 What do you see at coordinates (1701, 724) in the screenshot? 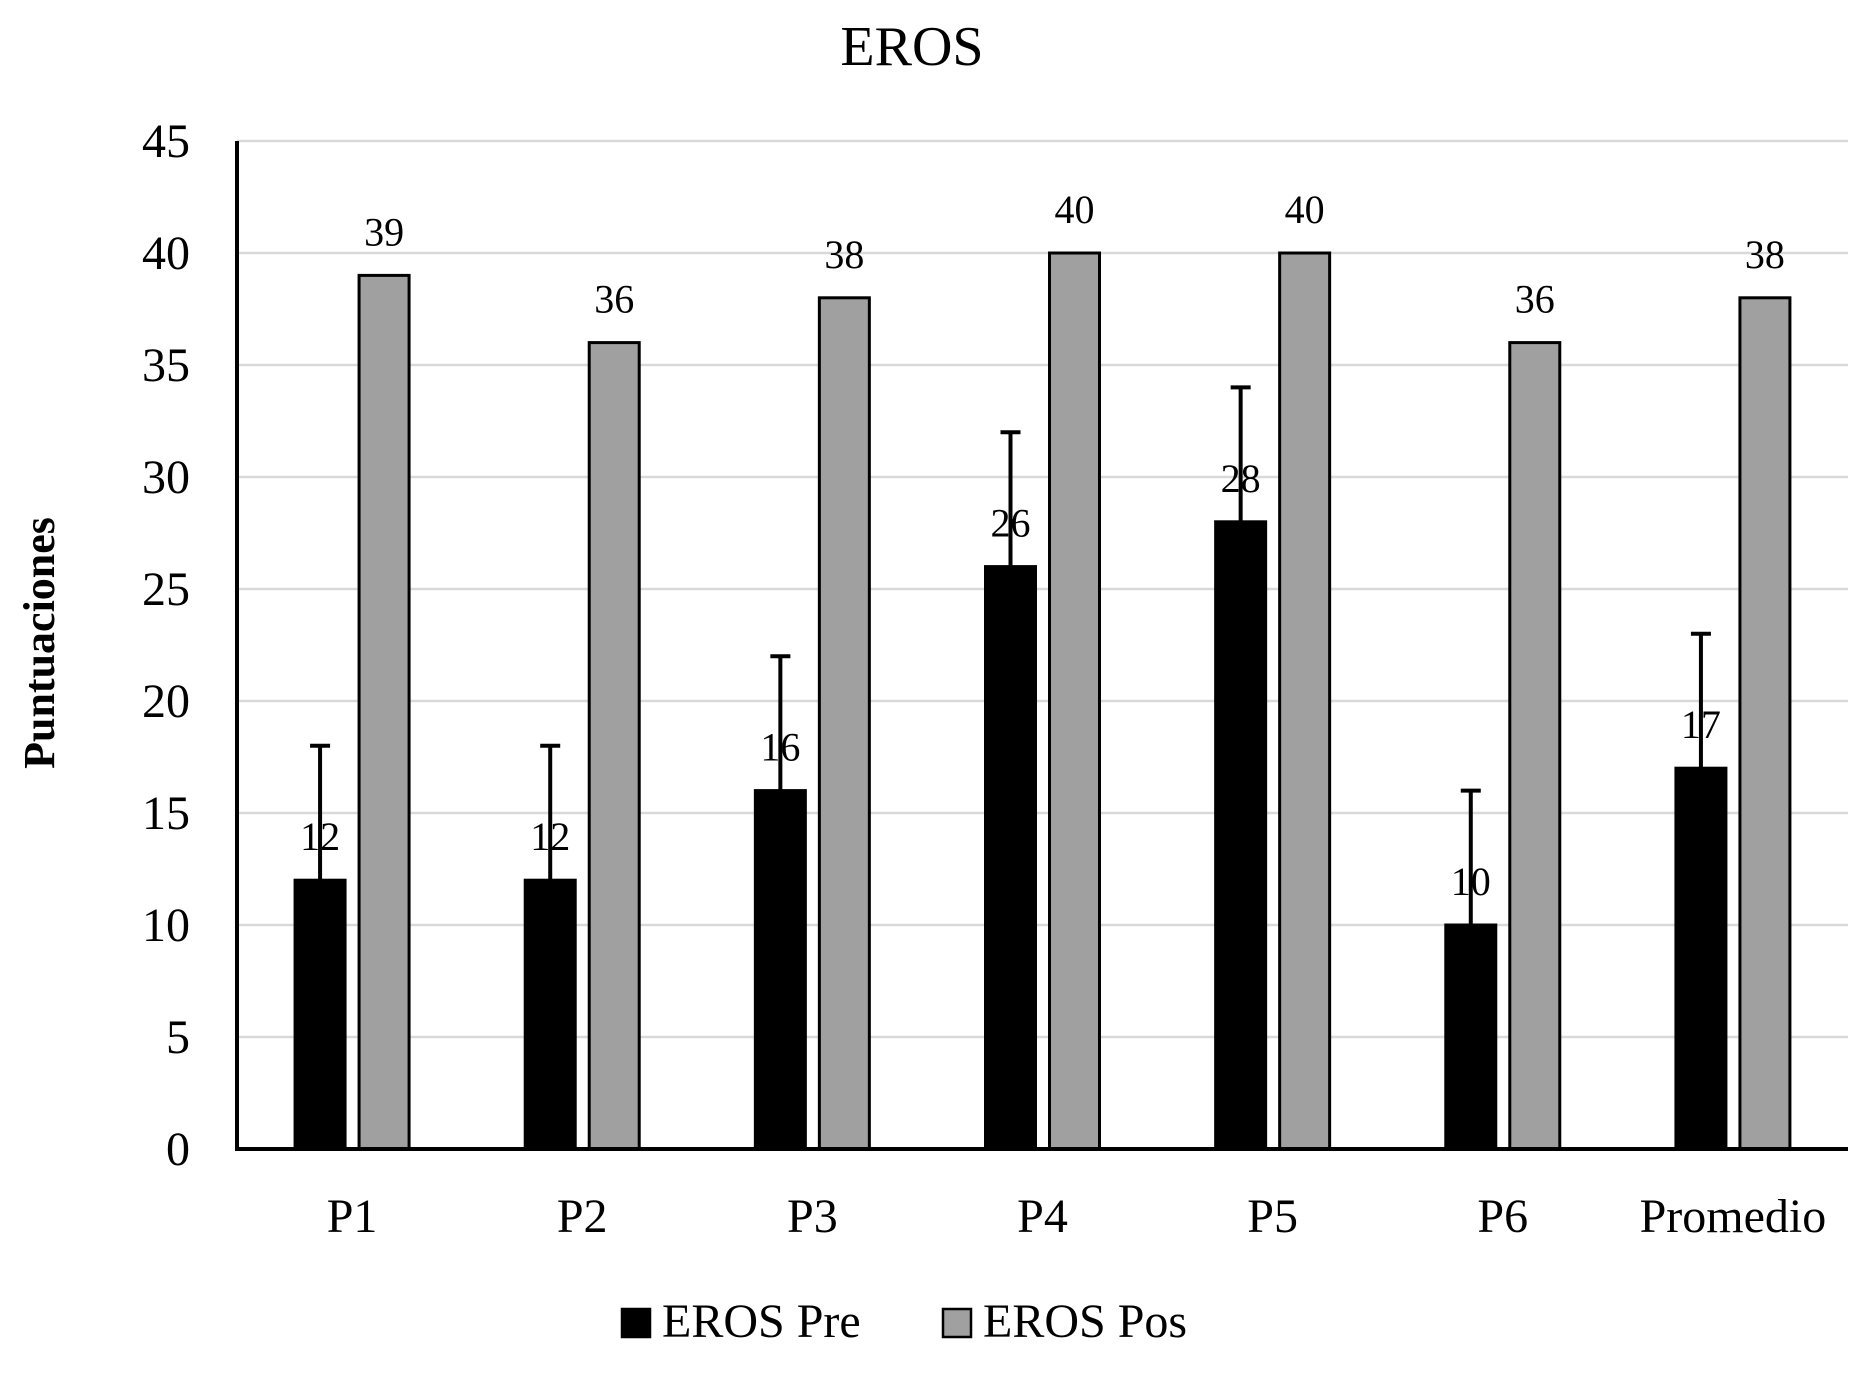
I see `data-label-eros-pre: 17` at bounding box center [1701, 724].